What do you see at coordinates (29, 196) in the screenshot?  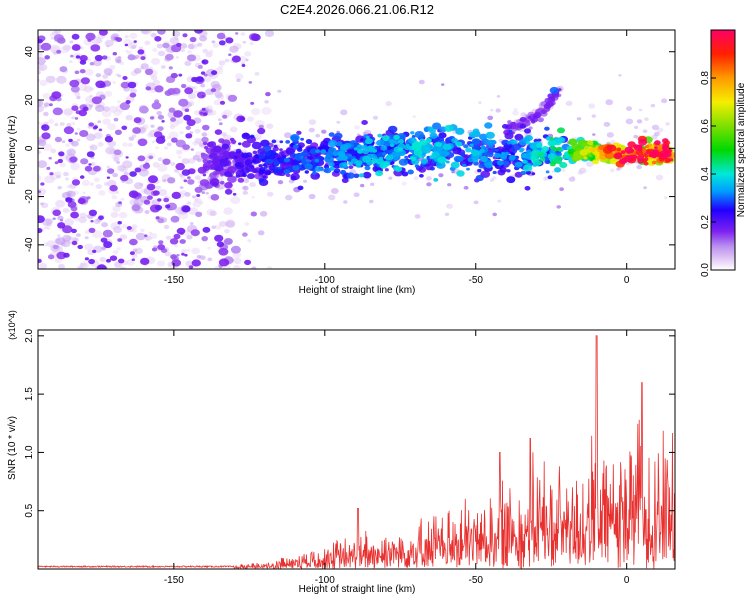 I see `y-tick-label: -20` at bounding box center [29, 196].